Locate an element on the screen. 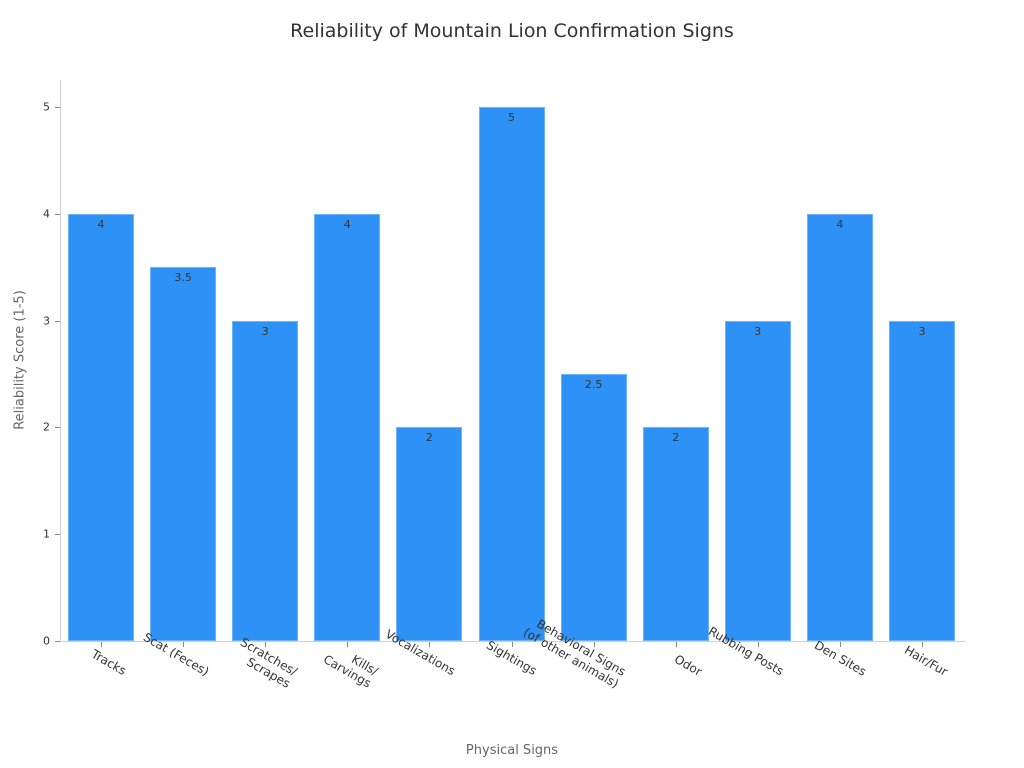 This screenshot has height=768, width=1024. y-tick-label: 0 is located at coordinates (46, 641).